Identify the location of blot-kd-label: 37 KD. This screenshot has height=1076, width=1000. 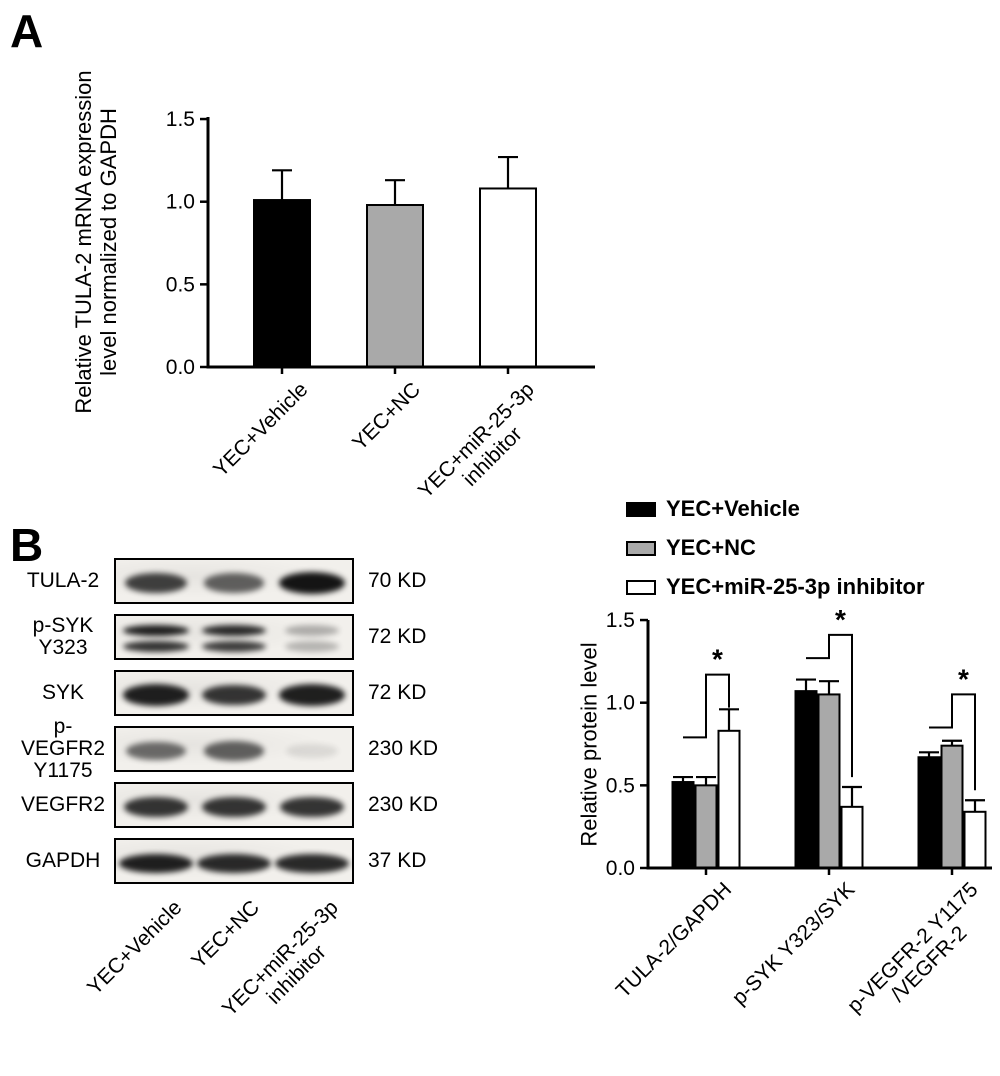
(397, 860).